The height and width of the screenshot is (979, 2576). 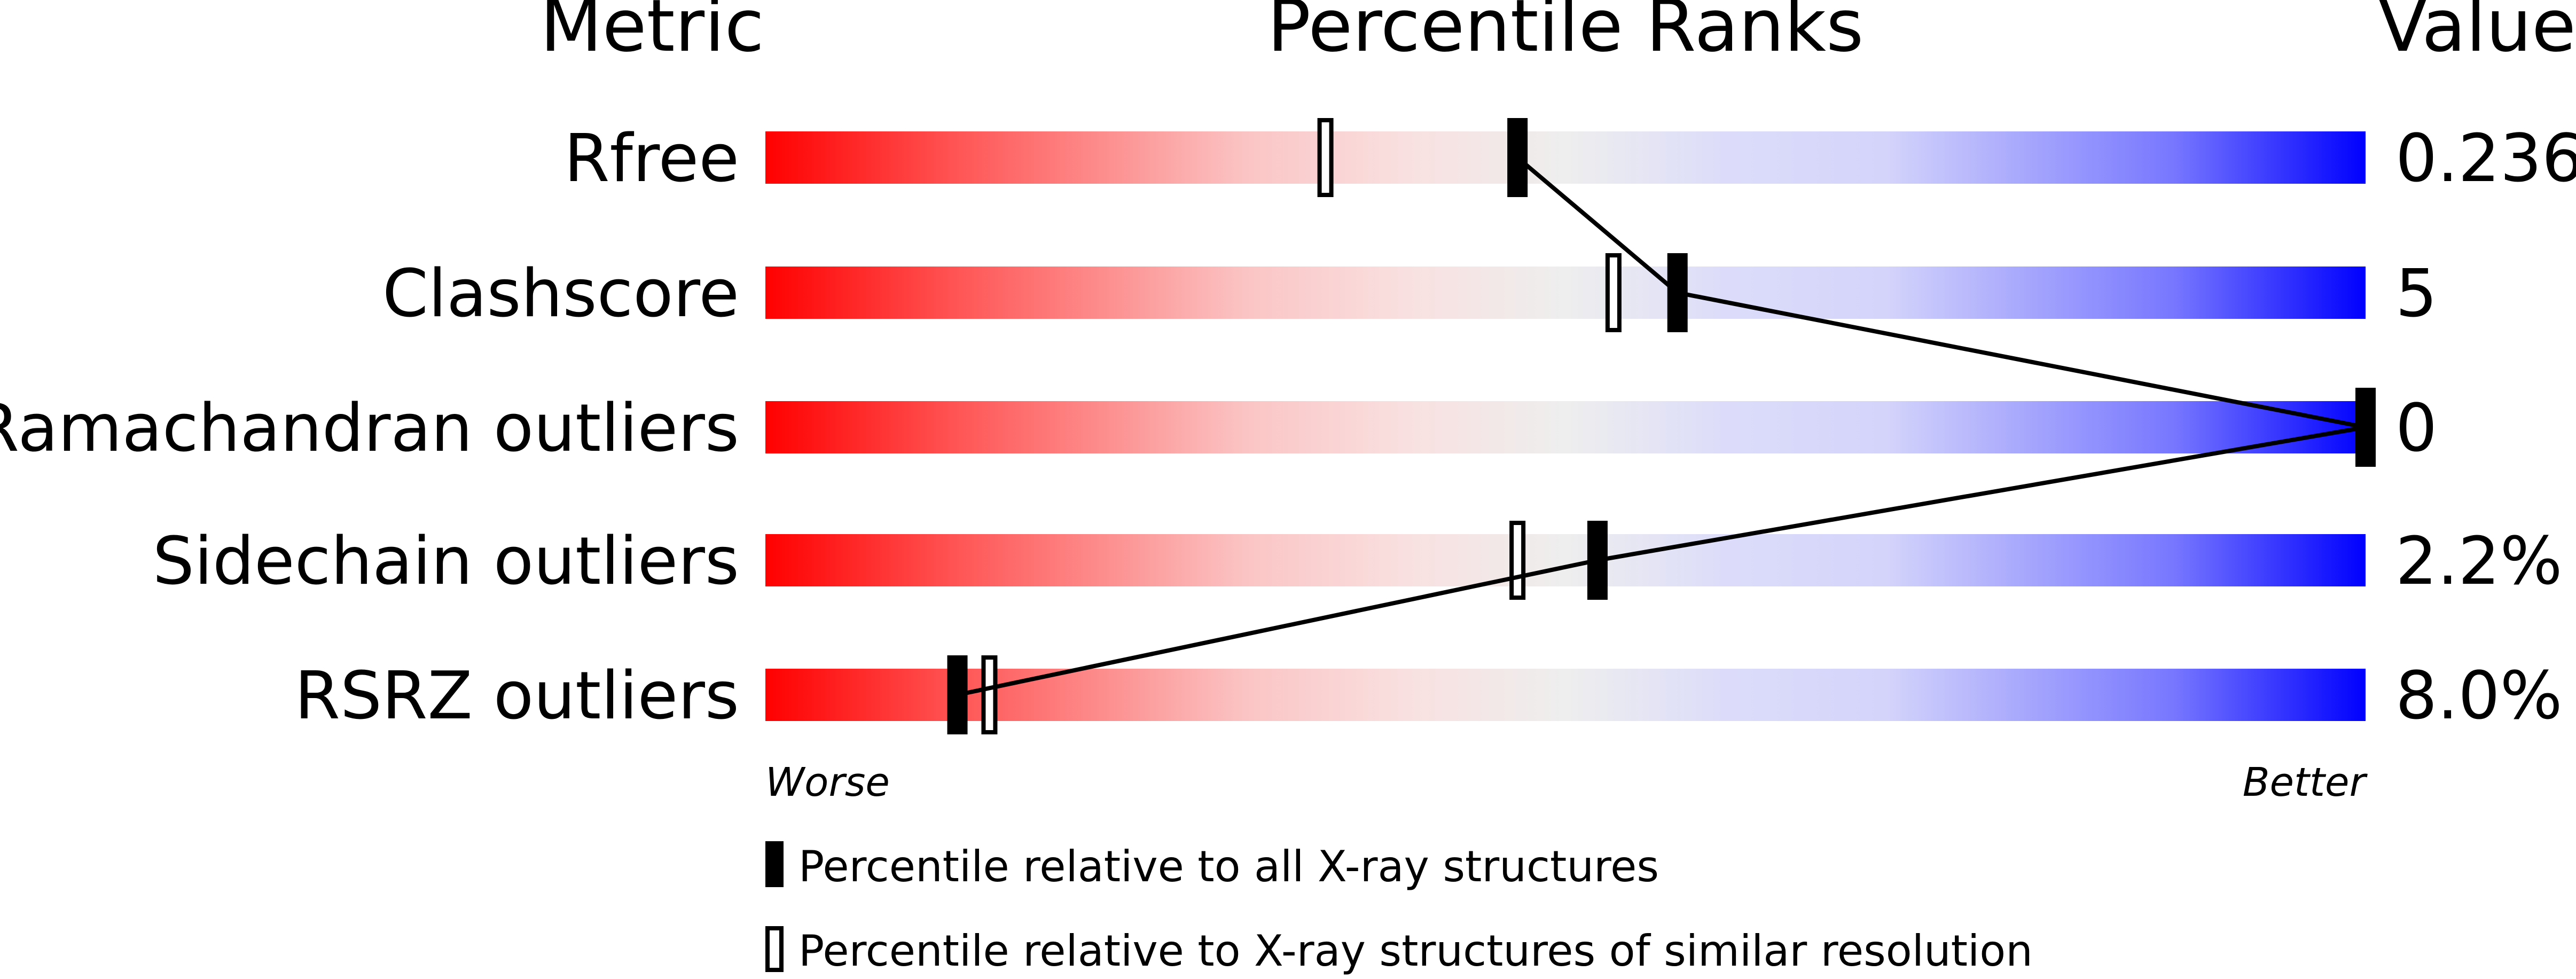 I want to click on metric-value: 2.2%, so click(x=2479, y=561).